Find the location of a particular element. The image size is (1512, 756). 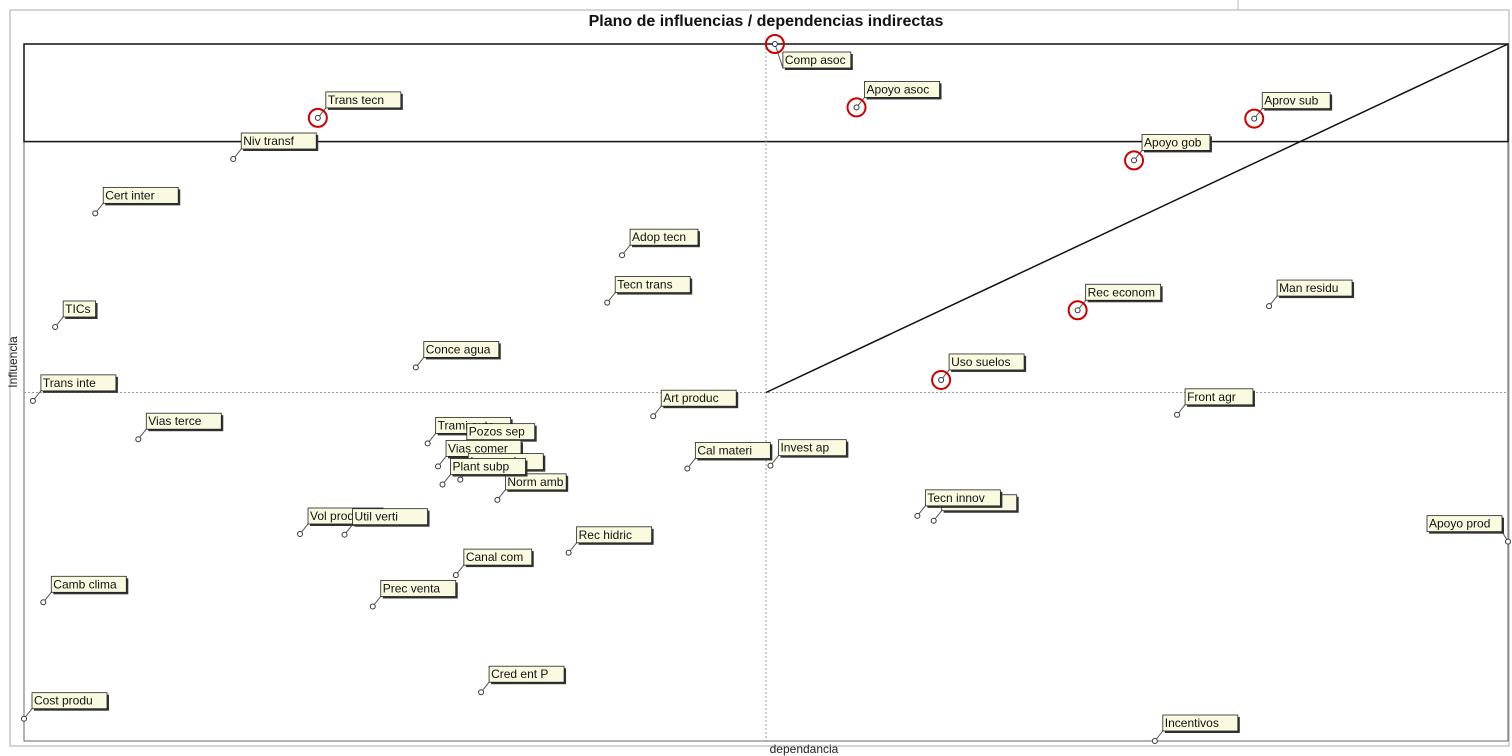

point-group-front-agr: Front agr is located at coordinates (1214, 403).